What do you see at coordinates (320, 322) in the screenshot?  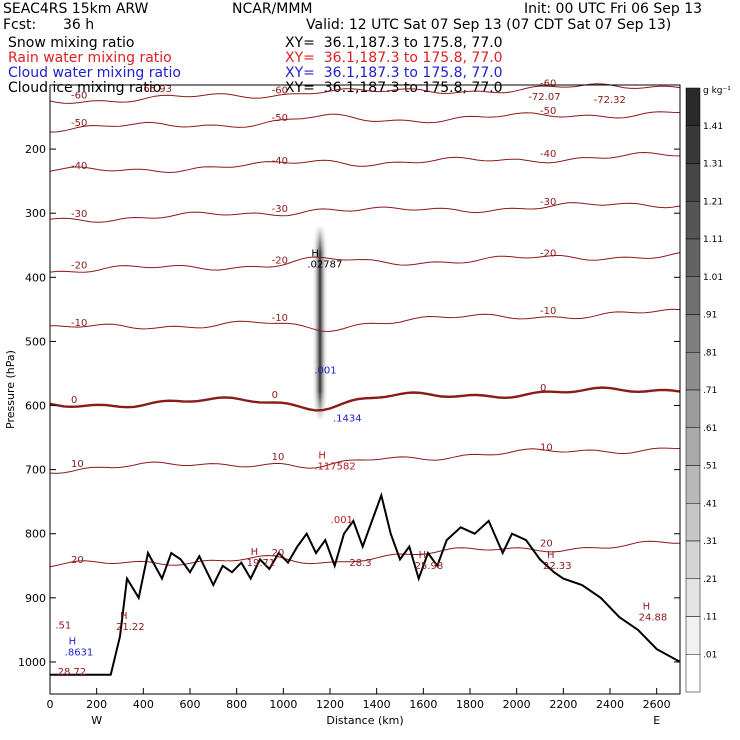 I see `mixing-ratio-shading` at bounding box center [320, 322].